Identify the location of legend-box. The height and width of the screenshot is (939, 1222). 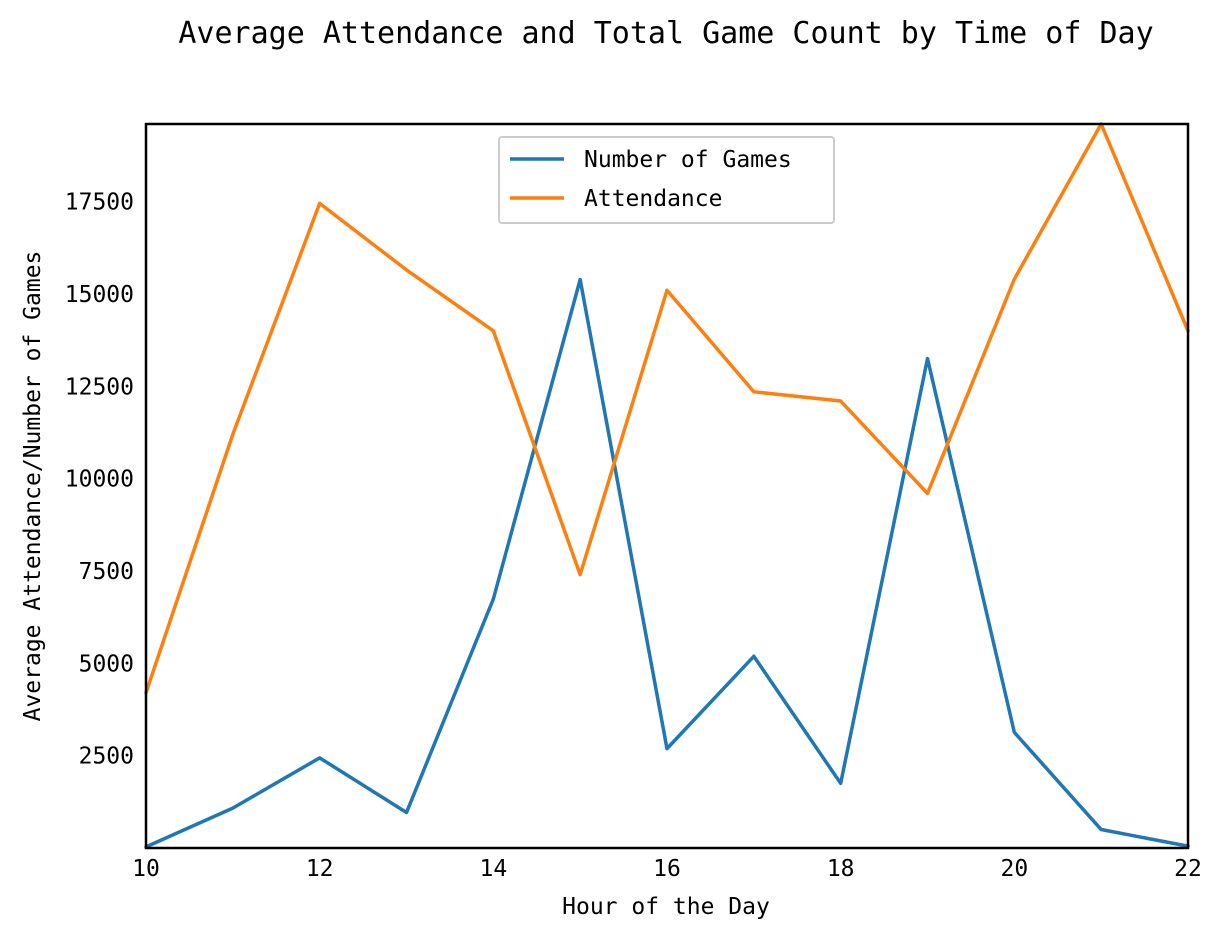
(666, 180).